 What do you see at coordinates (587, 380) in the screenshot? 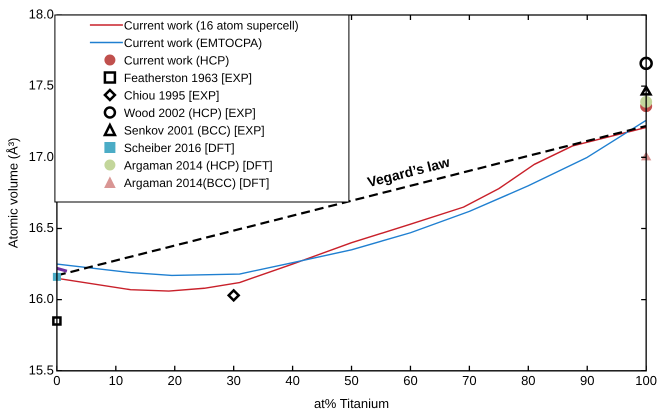
I see `x-tick-label: 90` at bounding box center [587, 380].